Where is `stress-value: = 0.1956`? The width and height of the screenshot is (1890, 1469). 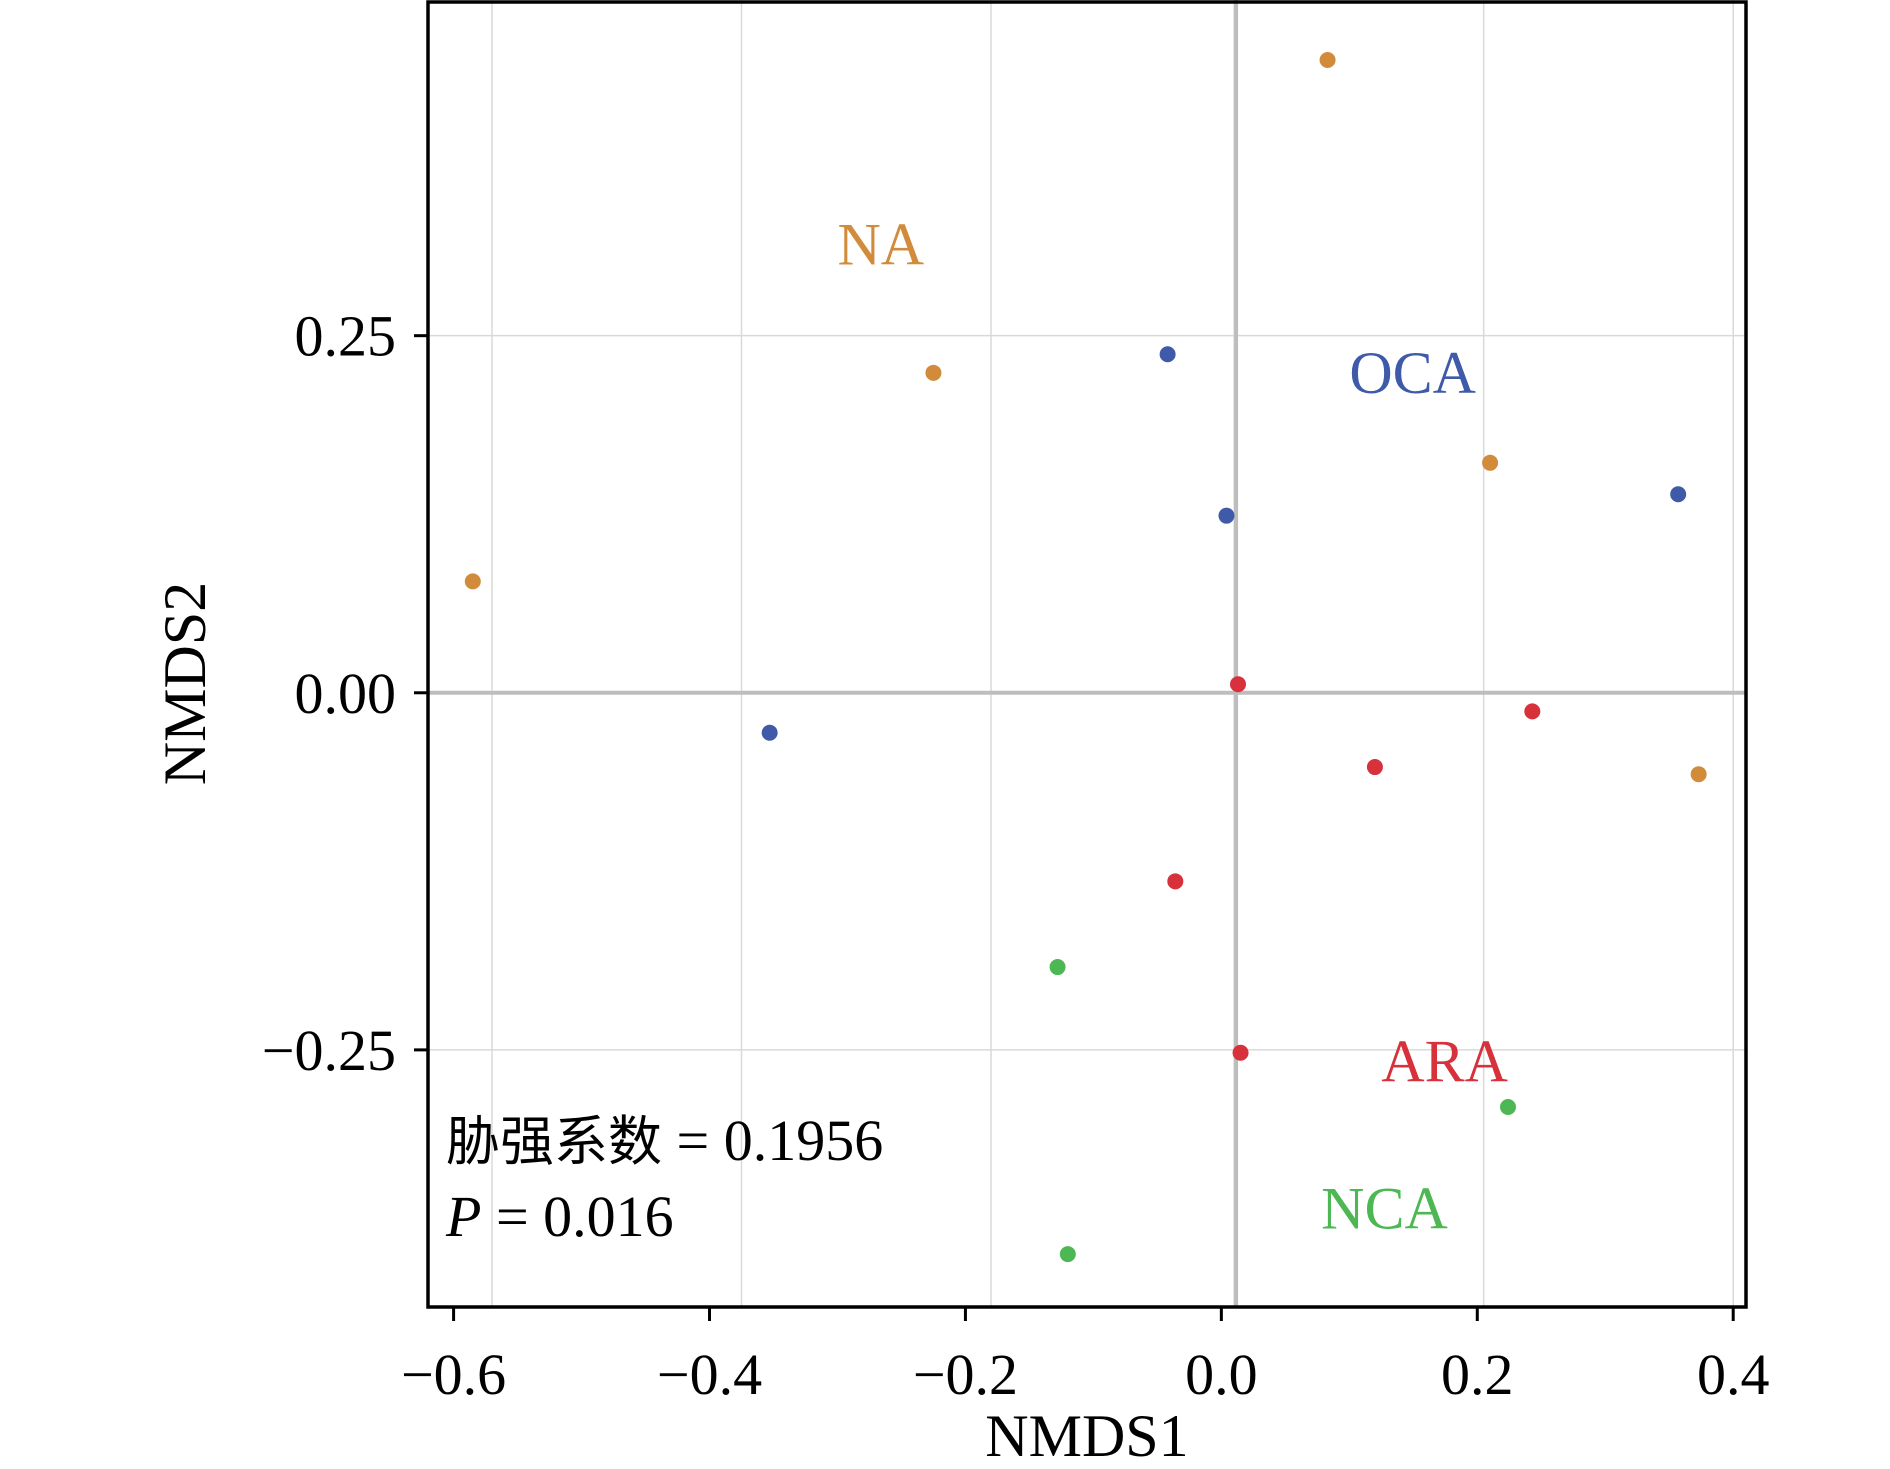
stress-value: = 0.1956 is located at coordinates (772, 1140).